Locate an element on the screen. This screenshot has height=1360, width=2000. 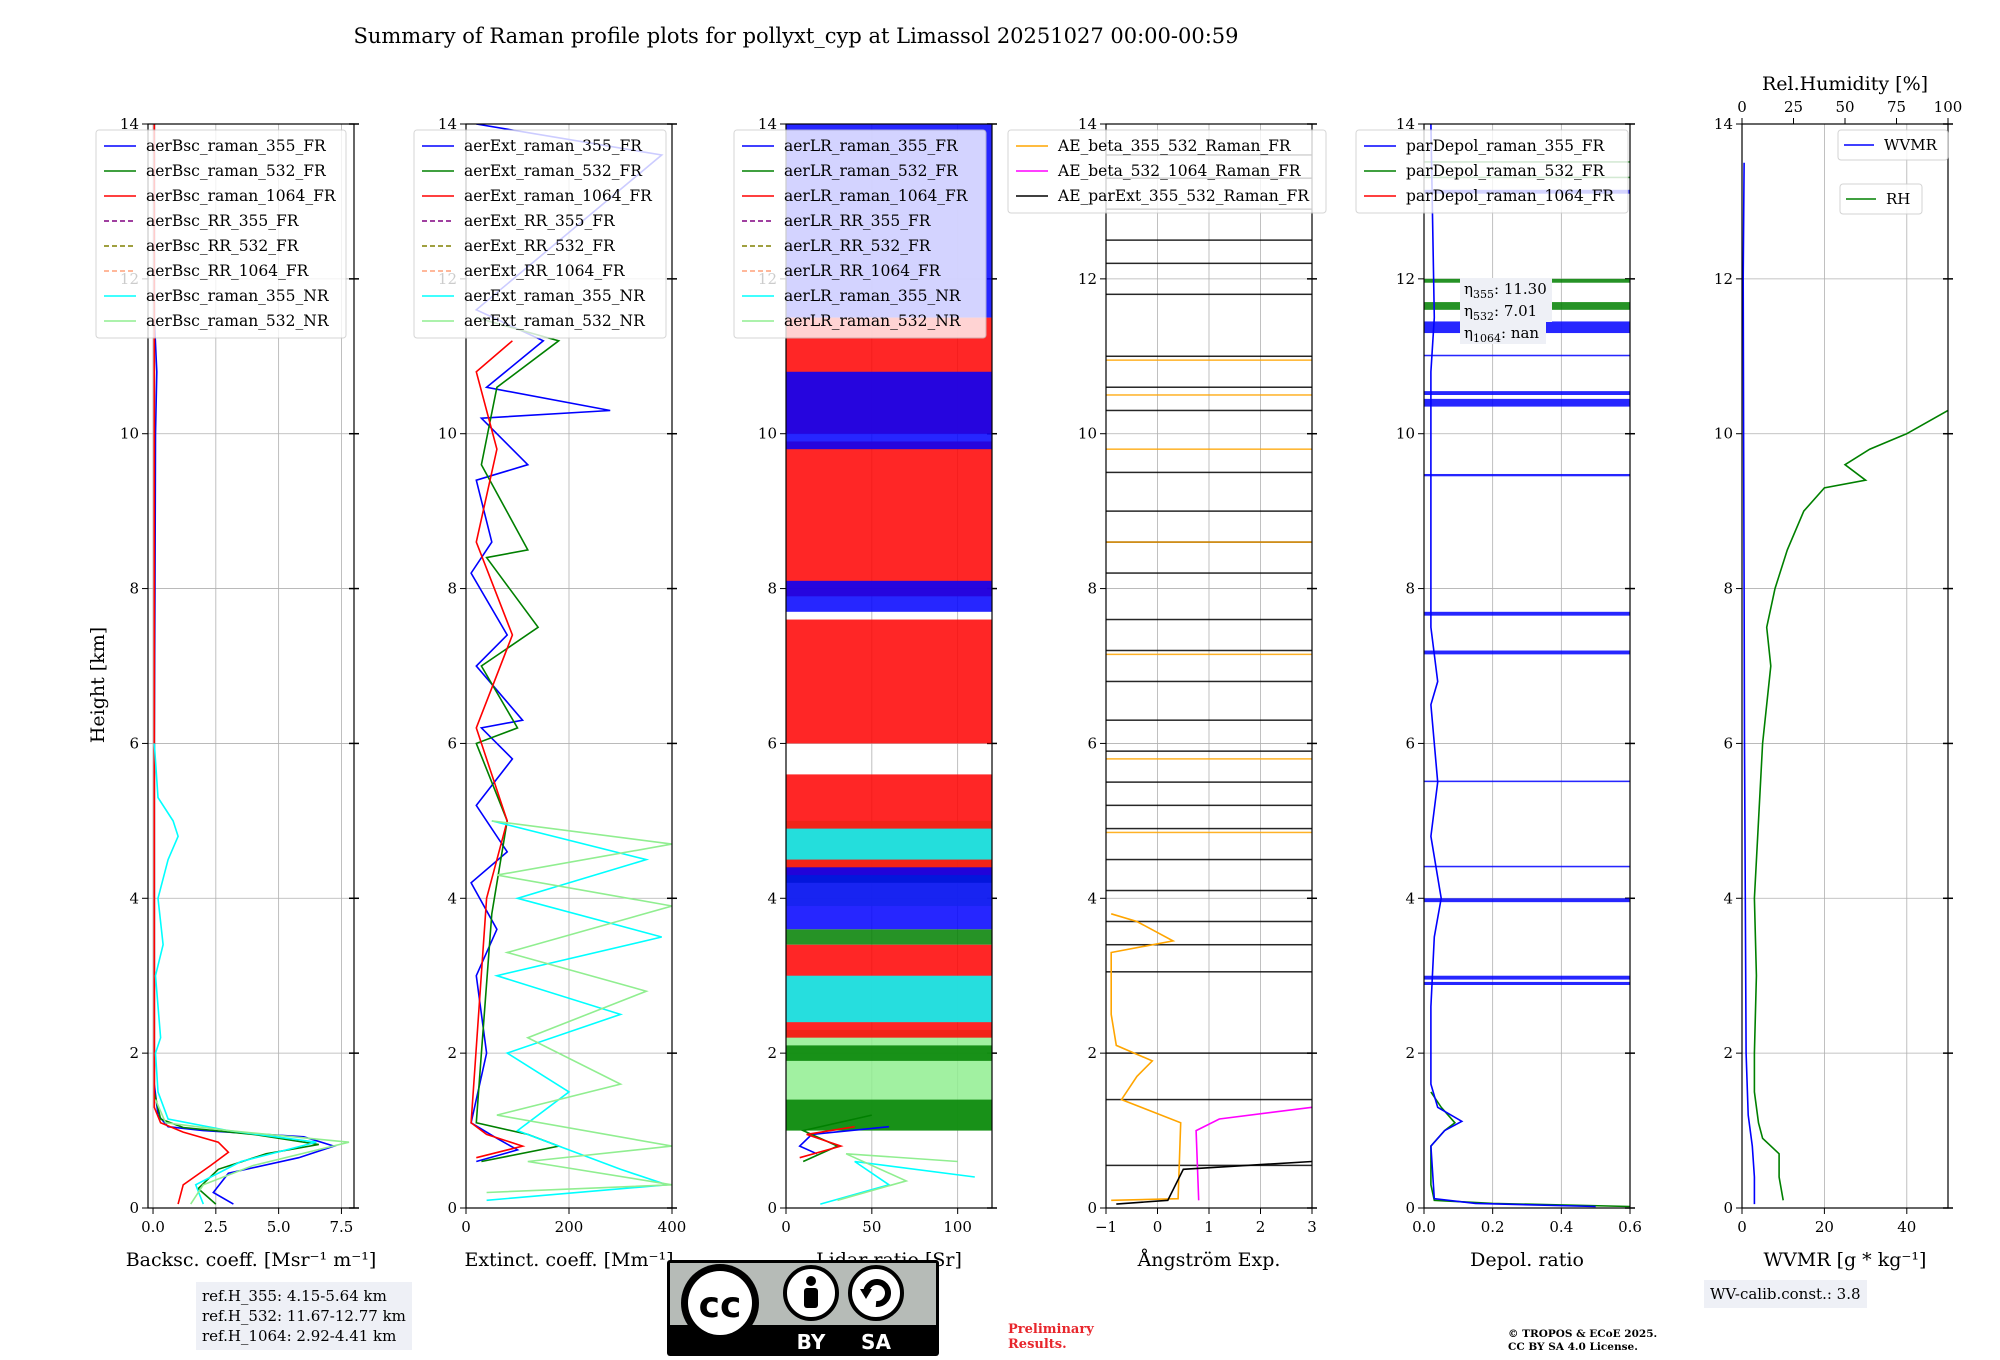
ref-height-532: ref.H_532: 11.67-12.77 km is located at coordinates (304, 1316).